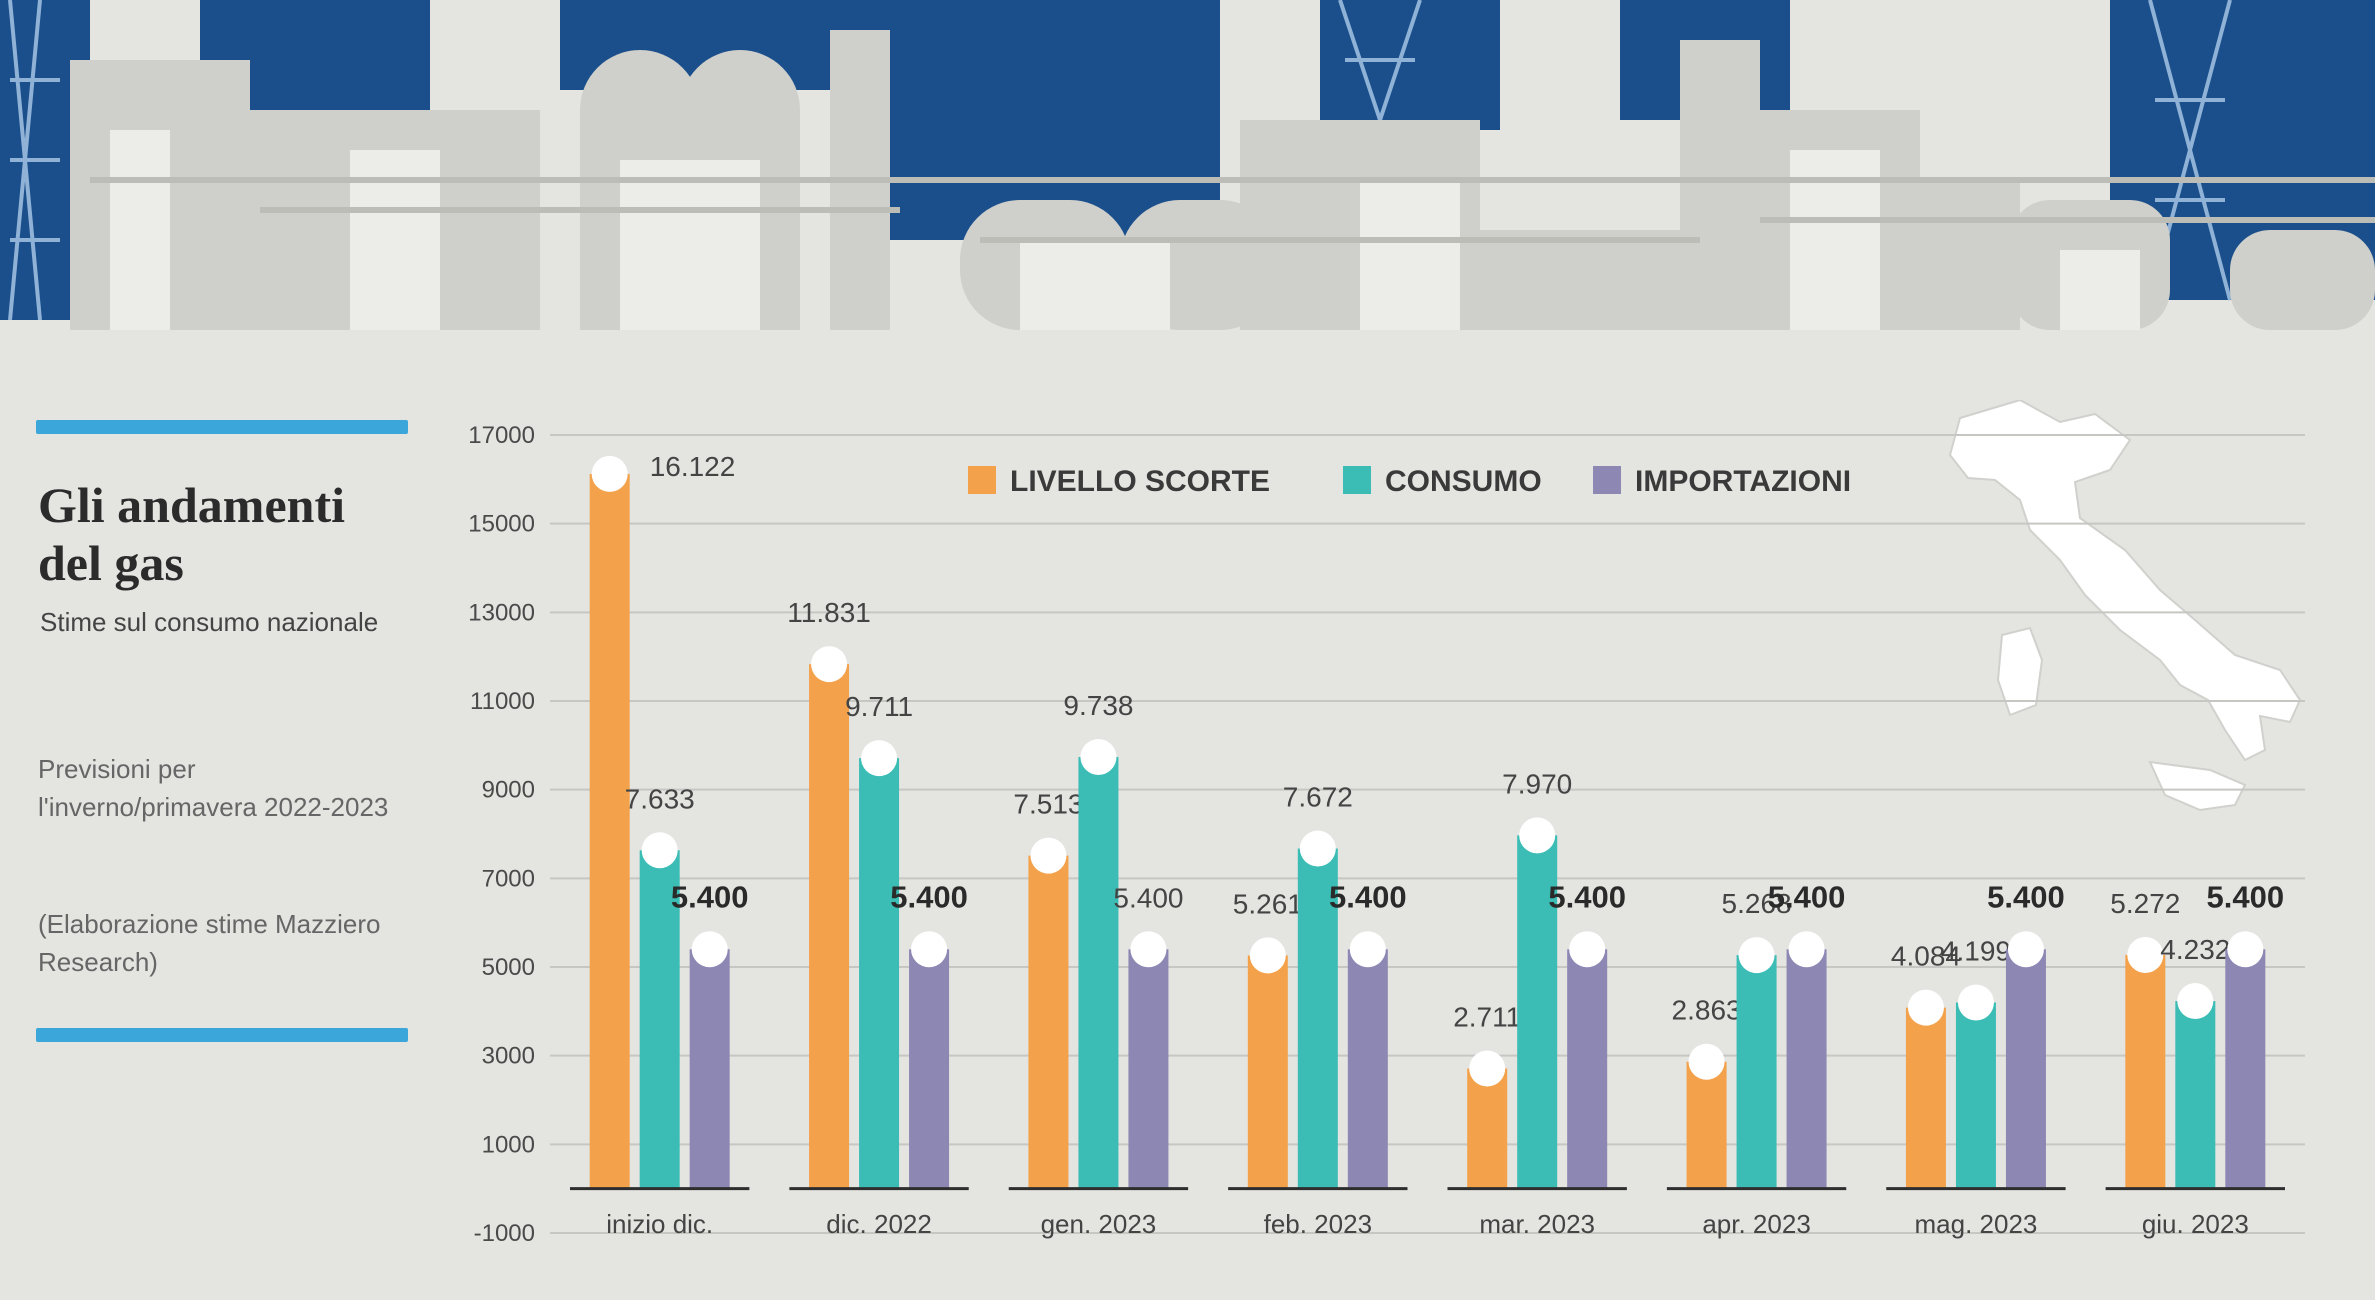  What do you see at coordinates (222, 427) in the screenshot?
I see `accent-rule-top` at bounding box center [222, 427].